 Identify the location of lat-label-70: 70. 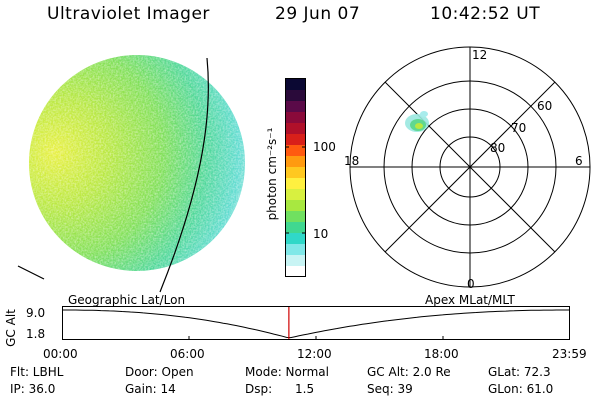
(518, 128).